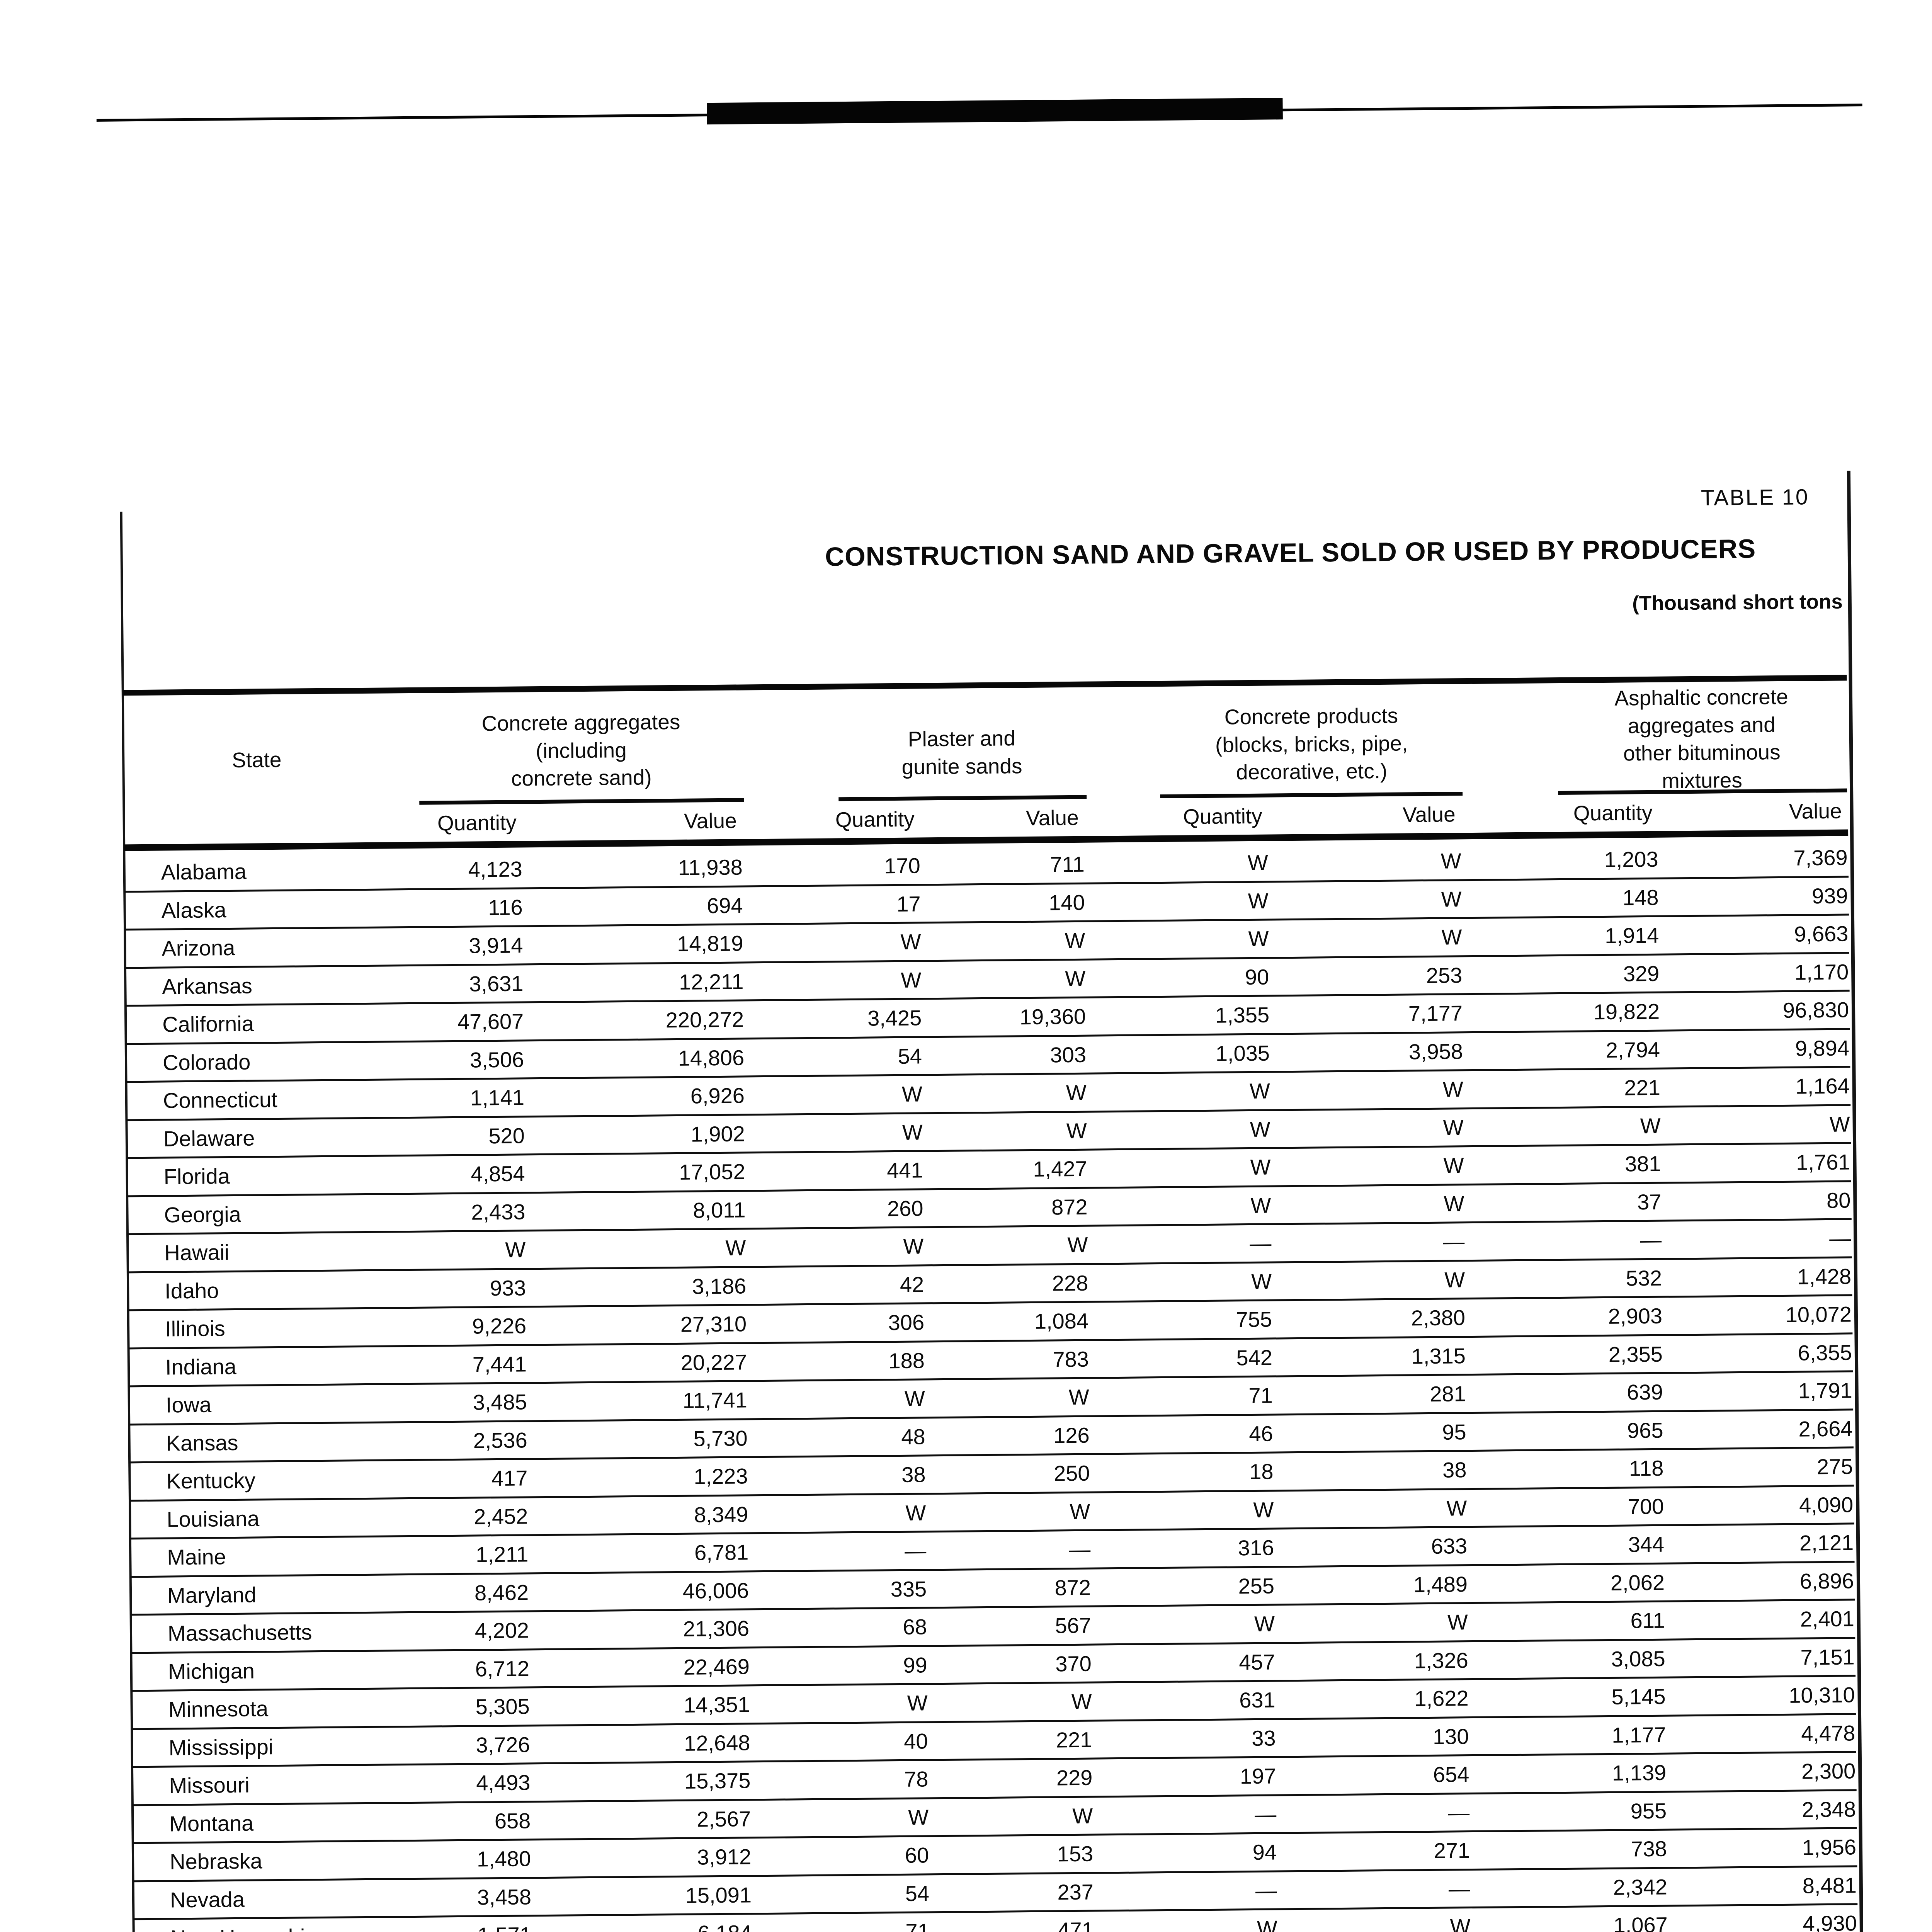 Image resolution: width=1932 pixels, height=1932 pixels. I want to click on subheader-value-4: Value, so click(1815, 811).